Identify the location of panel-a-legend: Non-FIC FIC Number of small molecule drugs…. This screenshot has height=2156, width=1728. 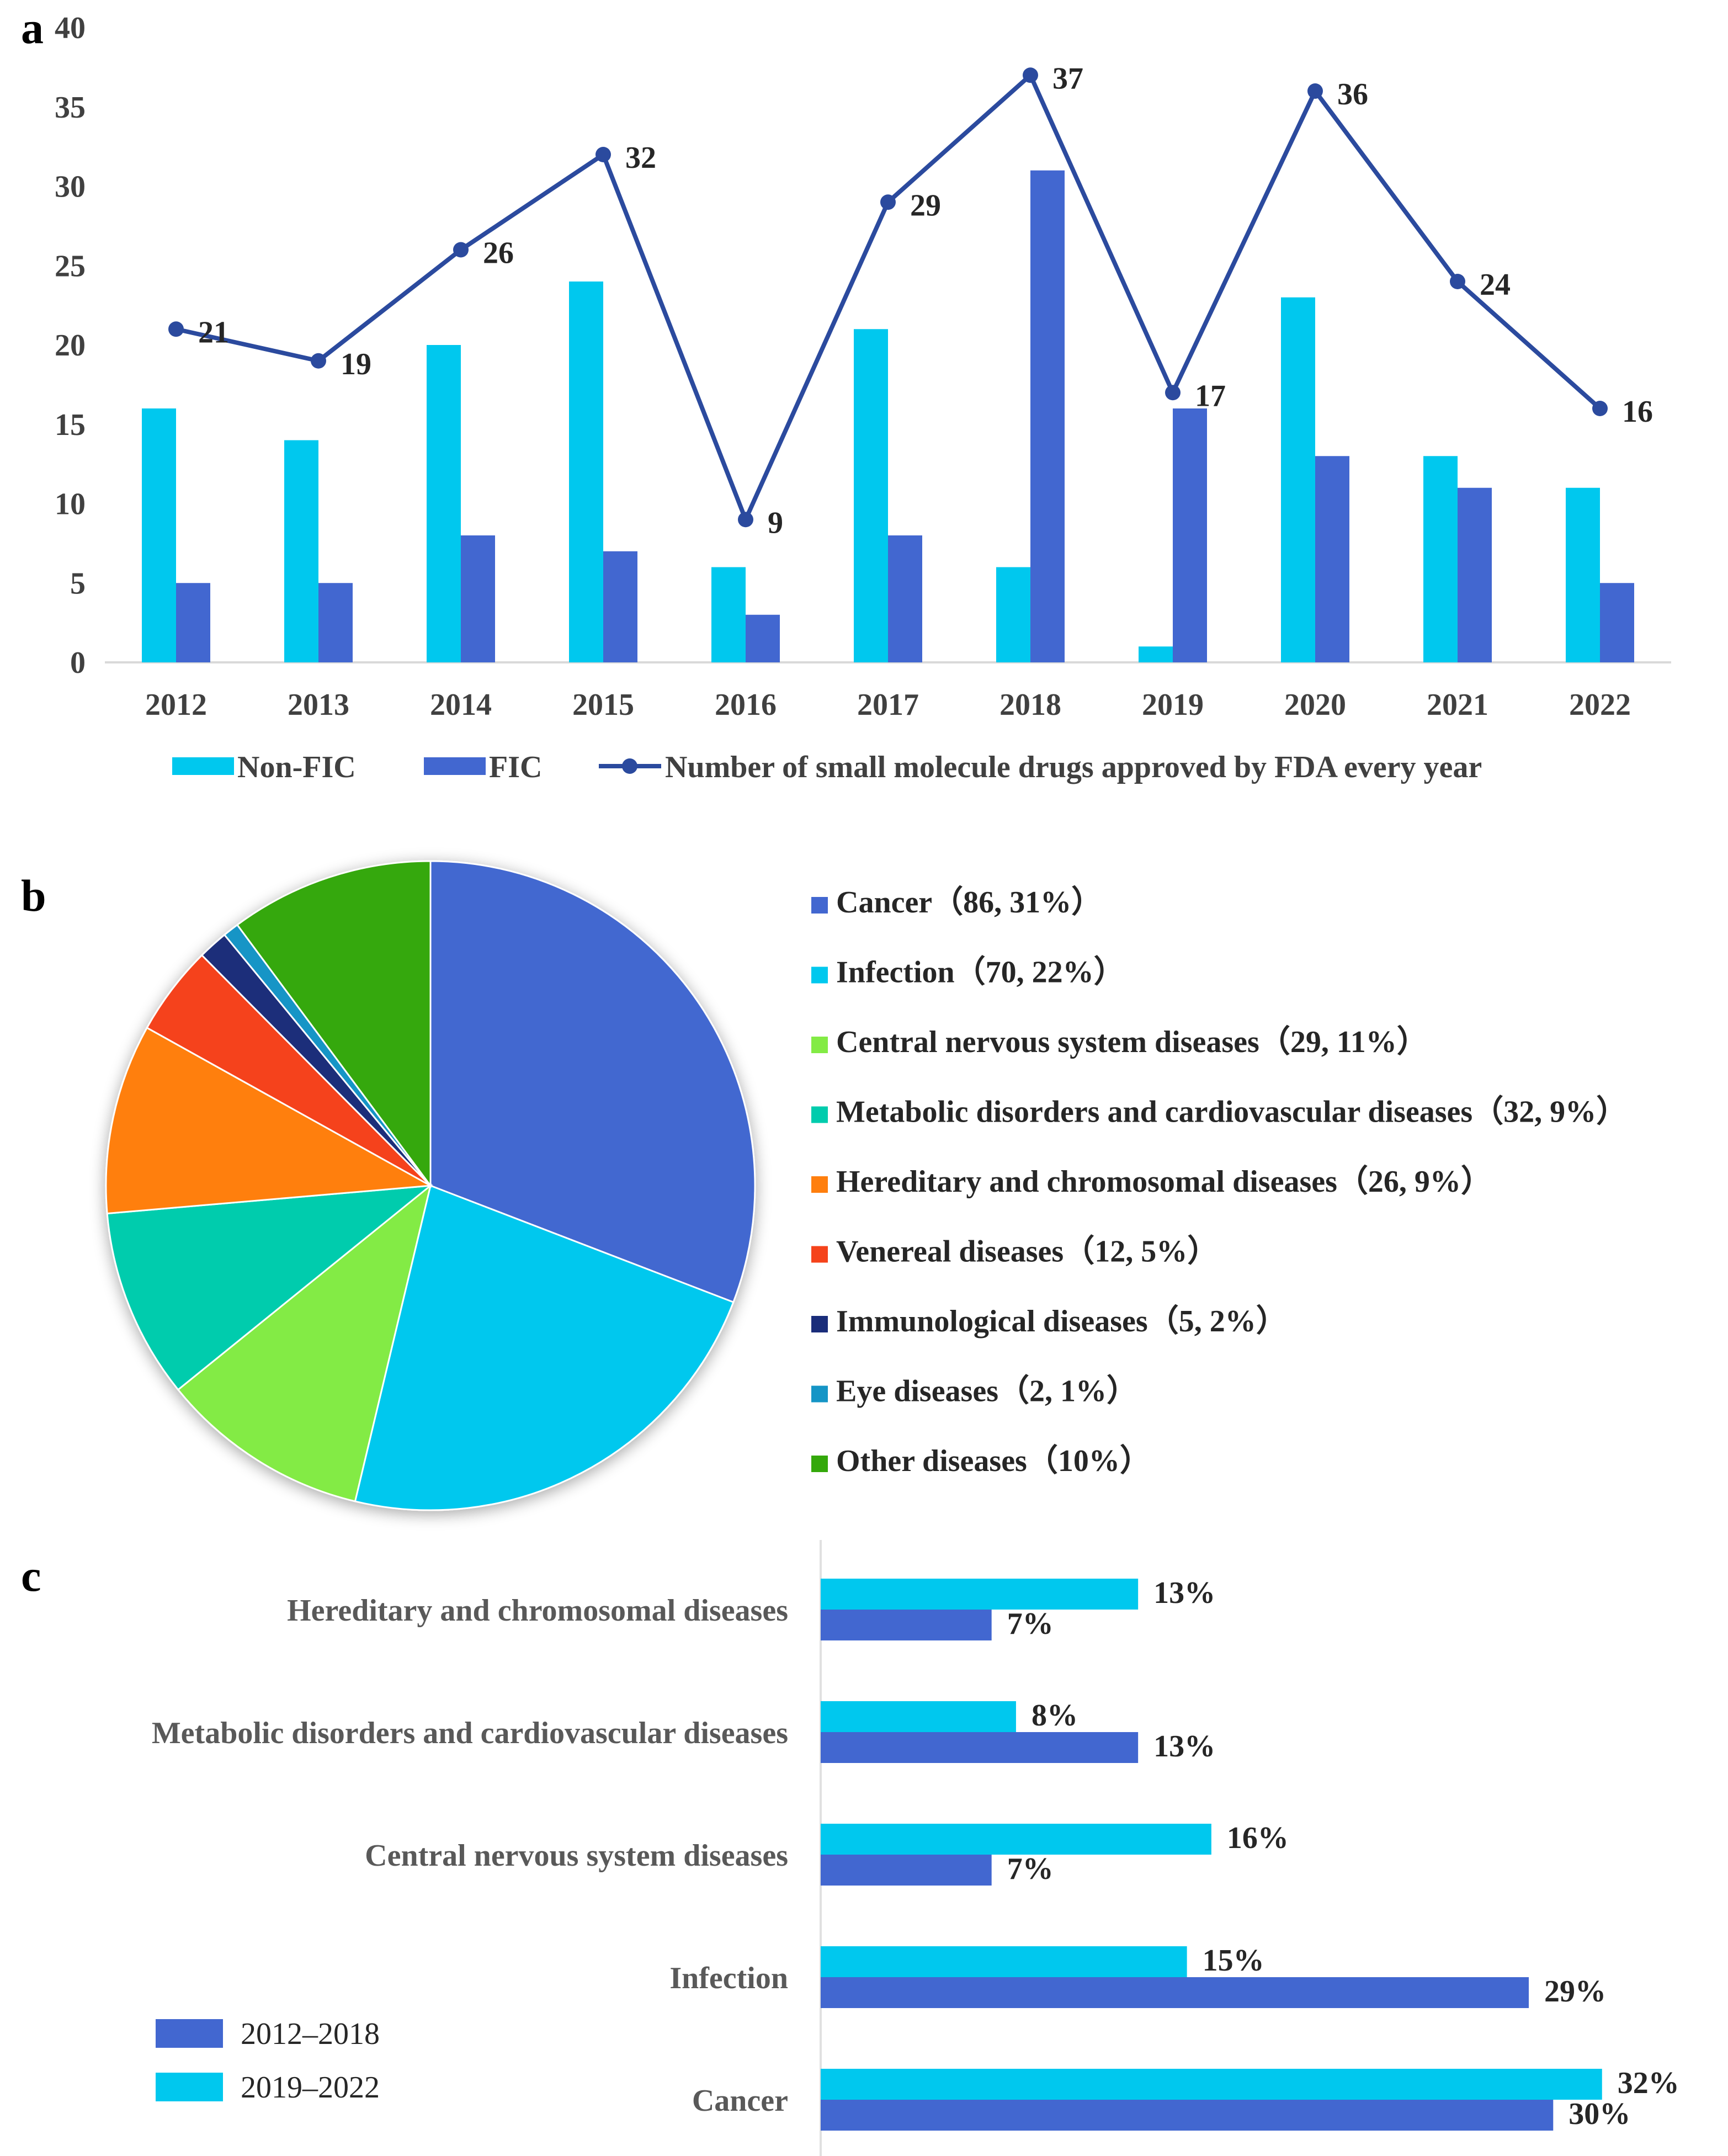
(827, 767).